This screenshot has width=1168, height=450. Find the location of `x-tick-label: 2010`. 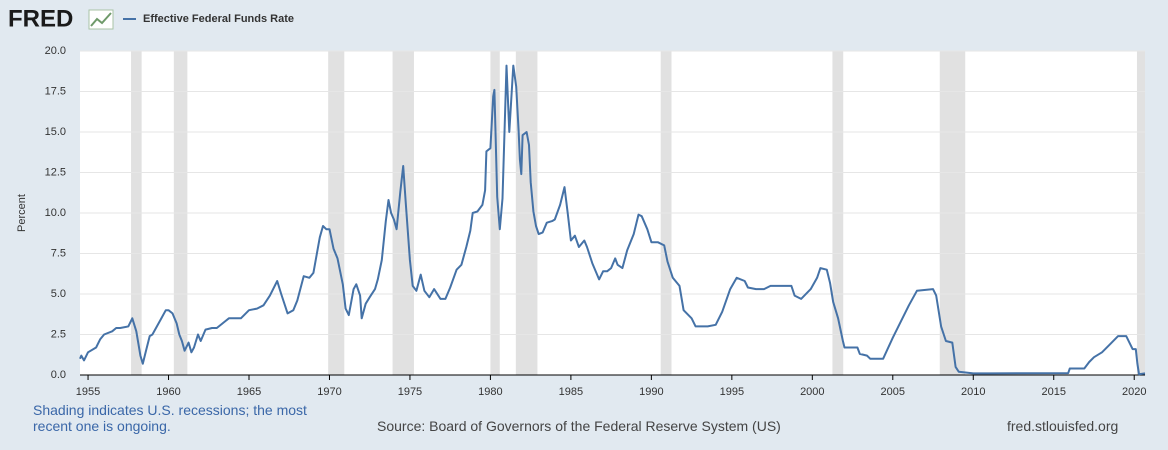

x-tick-label: 2010 is located at coordinates (973, 392).